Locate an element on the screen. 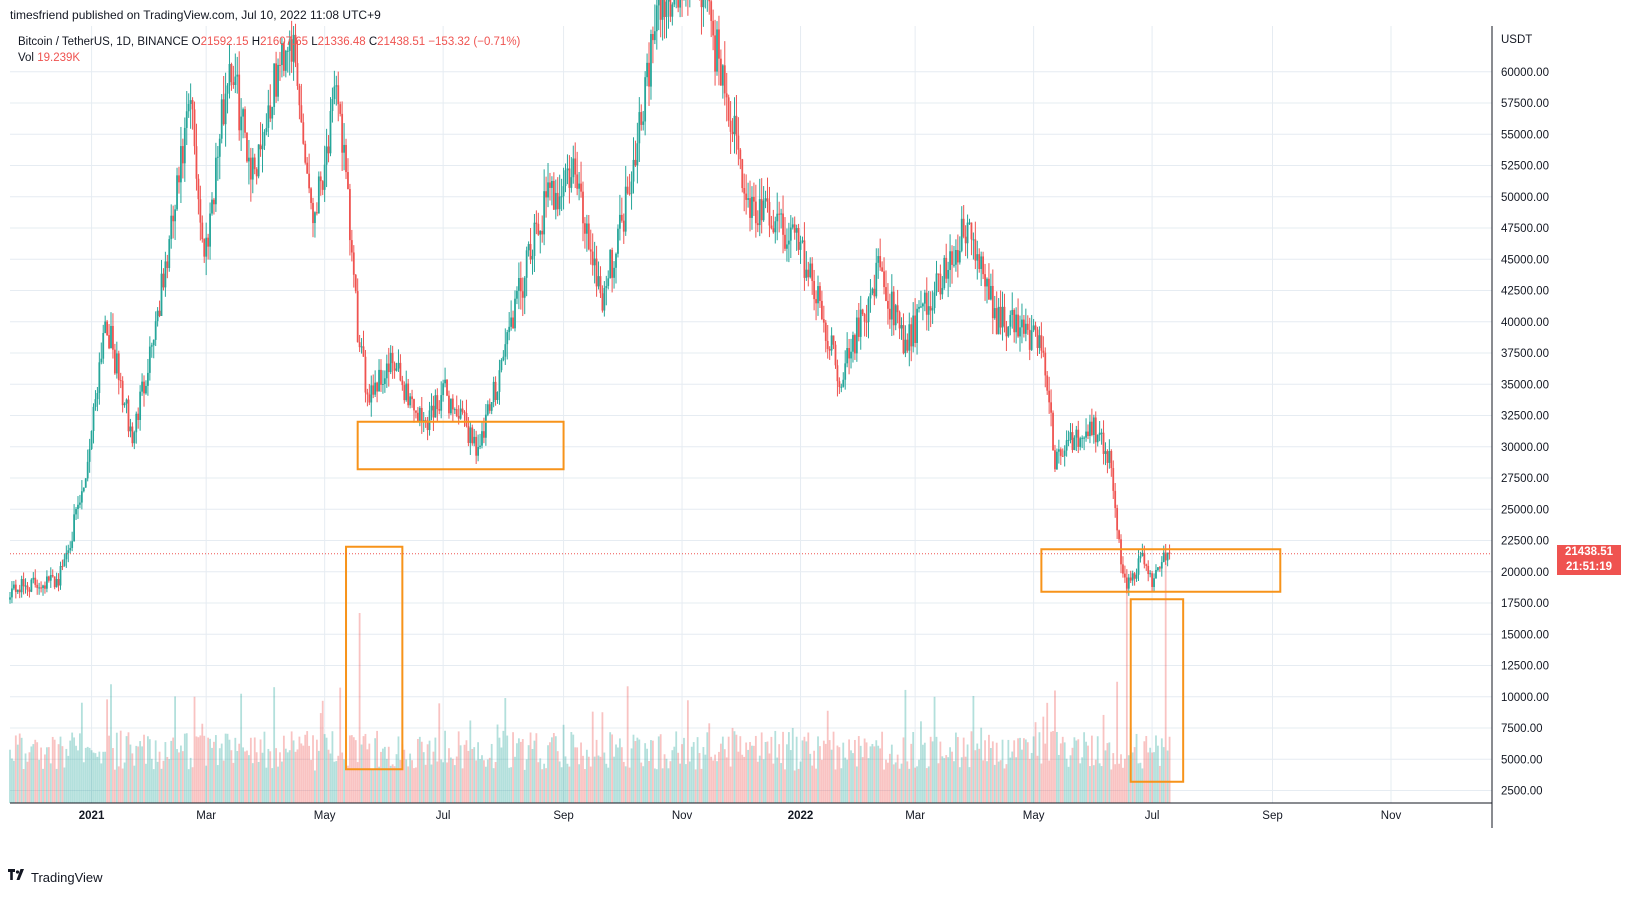 The height and width of the screenshot is (899, 1633). footer-brand: TradingView is located at coordinates (67, 877).